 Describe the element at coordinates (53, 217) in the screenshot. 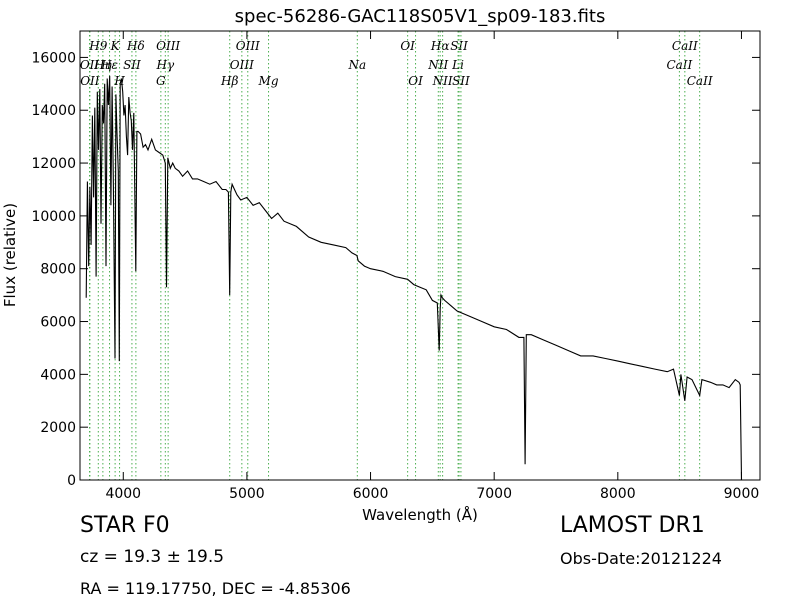

I see `y-tick-label: 10000` at that location.